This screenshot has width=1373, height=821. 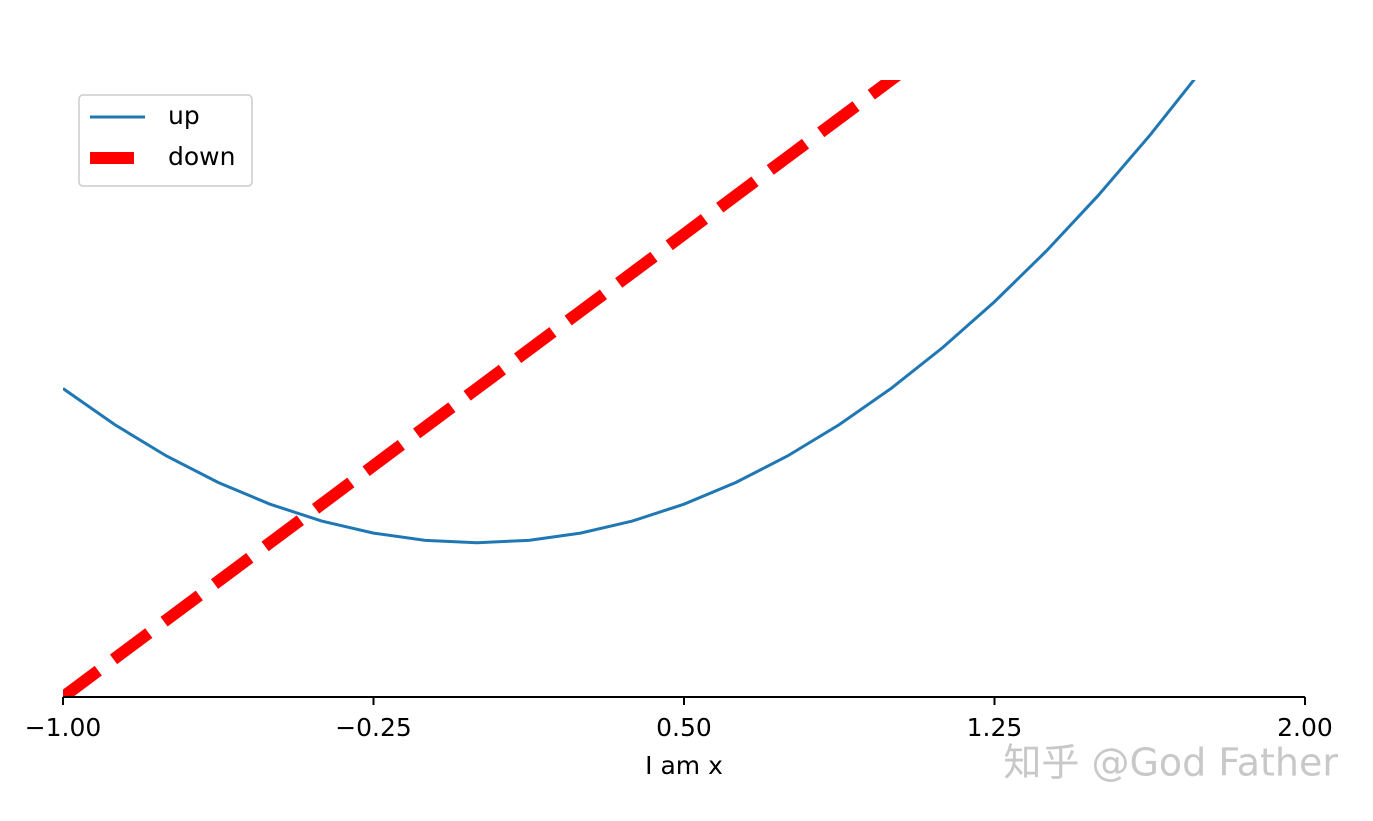 I want to click on watermark: 知乎 @God Father, so click(x=1170, y=763).